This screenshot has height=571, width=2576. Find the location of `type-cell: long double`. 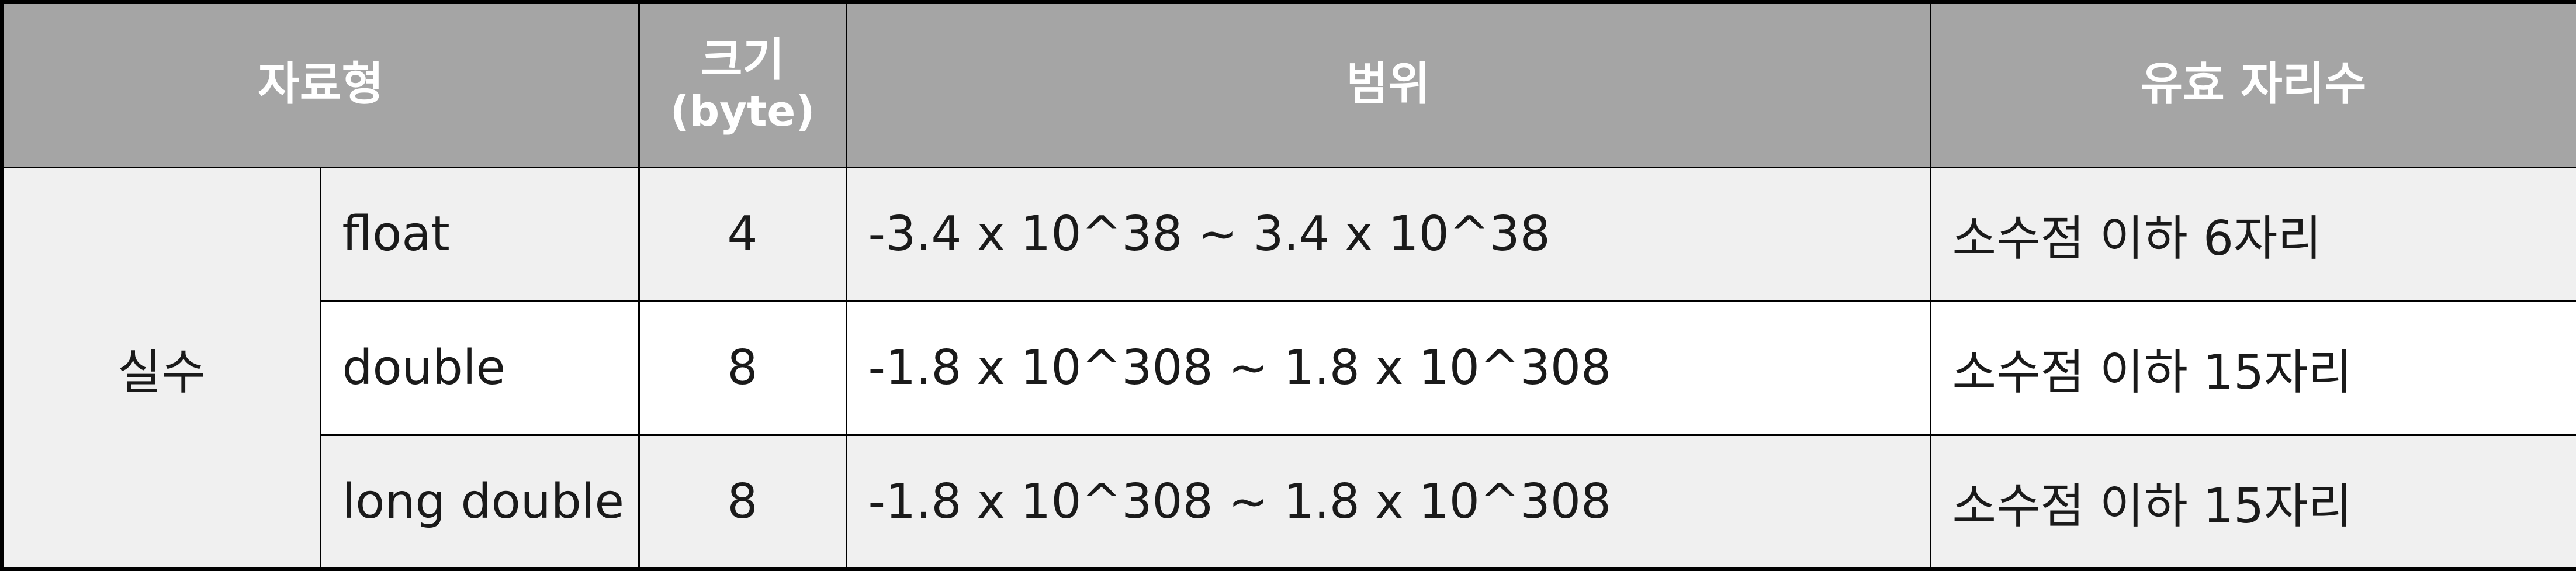

type-cell: long double is located at coordinates (480, 502).